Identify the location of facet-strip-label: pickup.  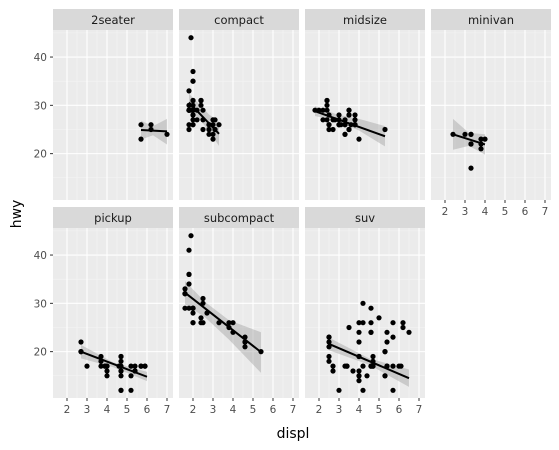
(113, 218).